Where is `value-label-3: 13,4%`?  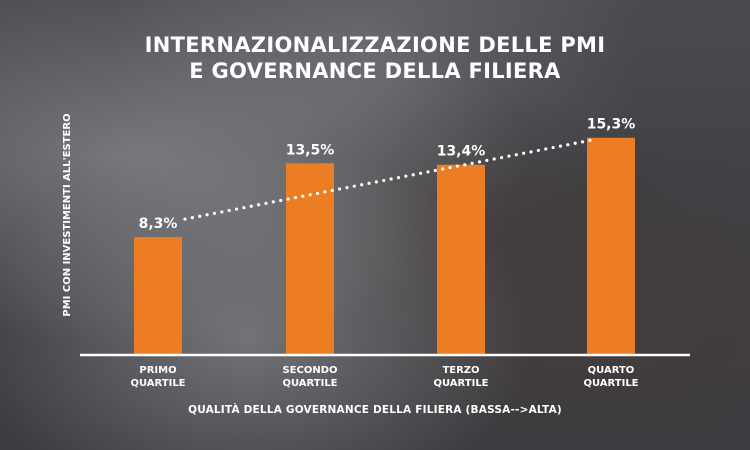
value-label-3: 13,4% is located at coordinates (461, 152).